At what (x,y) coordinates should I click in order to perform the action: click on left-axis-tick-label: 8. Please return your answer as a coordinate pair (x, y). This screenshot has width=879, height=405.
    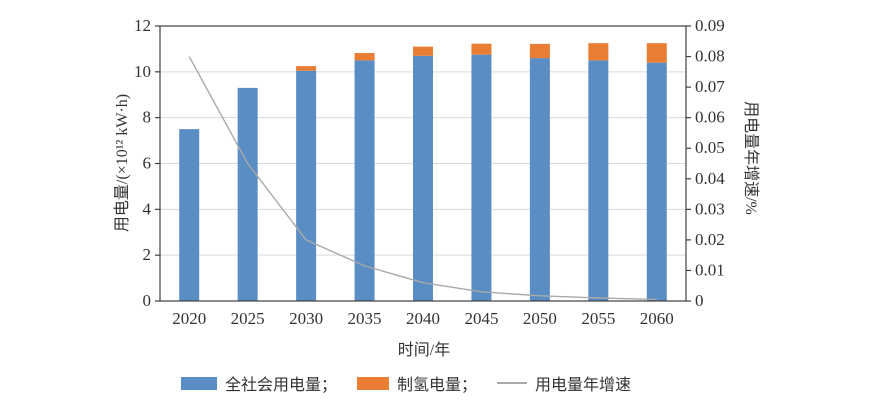
    Looking at the image, I should click on (147, 117).